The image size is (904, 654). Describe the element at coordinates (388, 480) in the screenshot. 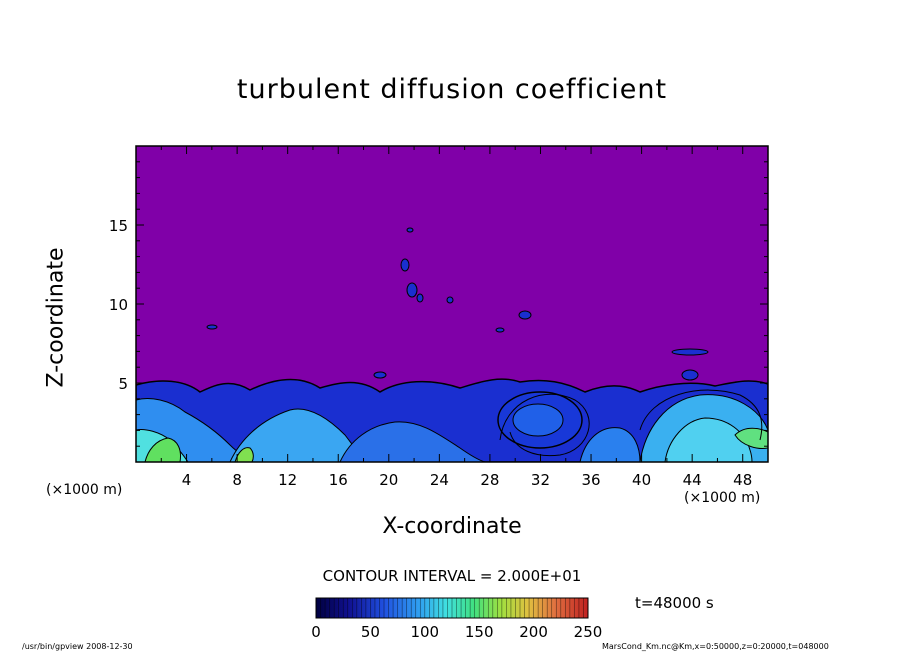

I see `x-tick-label: 20` at that location.